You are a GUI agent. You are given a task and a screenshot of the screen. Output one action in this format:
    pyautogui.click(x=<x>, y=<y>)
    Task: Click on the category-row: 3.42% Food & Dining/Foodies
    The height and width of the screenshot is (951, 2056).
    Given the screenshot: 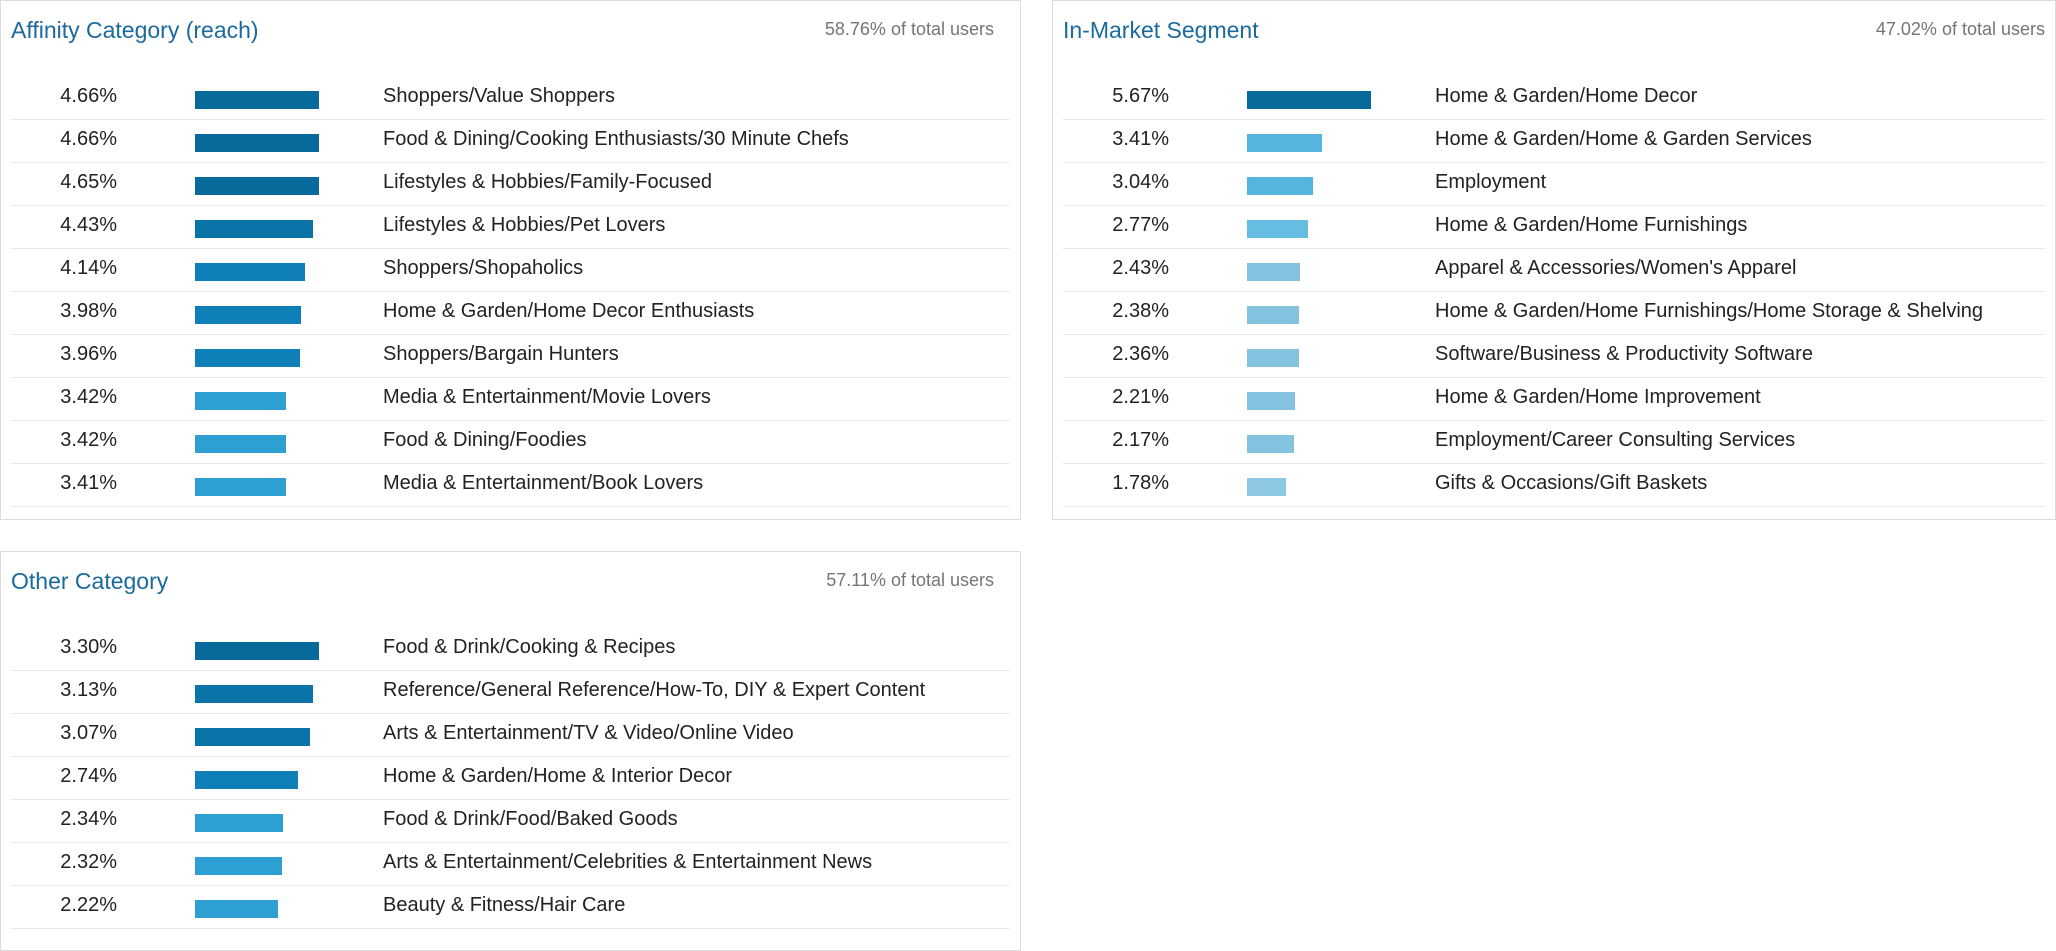 What is the action you would take?
    pyautogui.click(x=510, y=442)
    